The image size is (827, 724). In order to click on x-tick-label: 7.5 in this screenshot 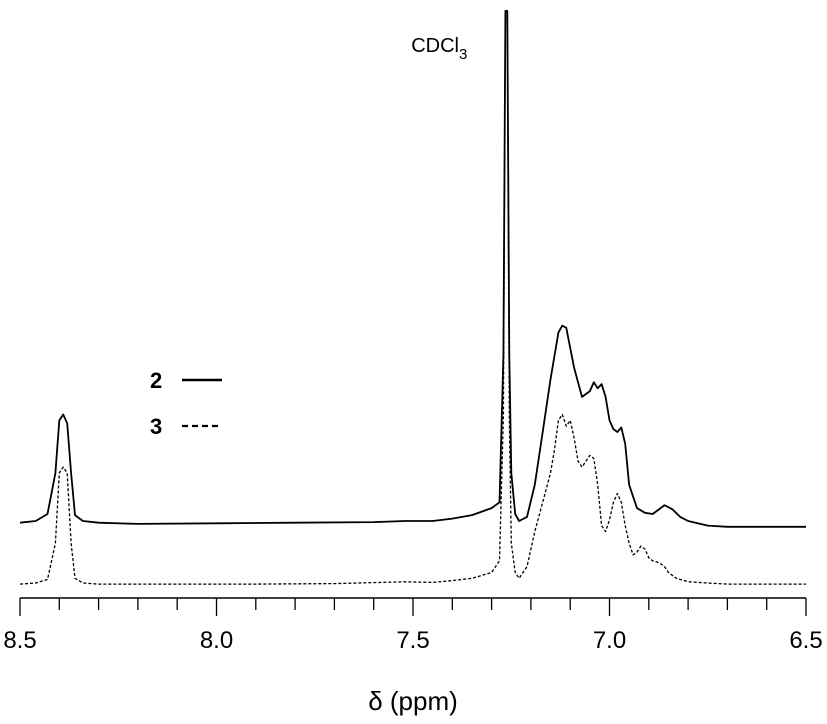, I will do `click(412, 640)`.